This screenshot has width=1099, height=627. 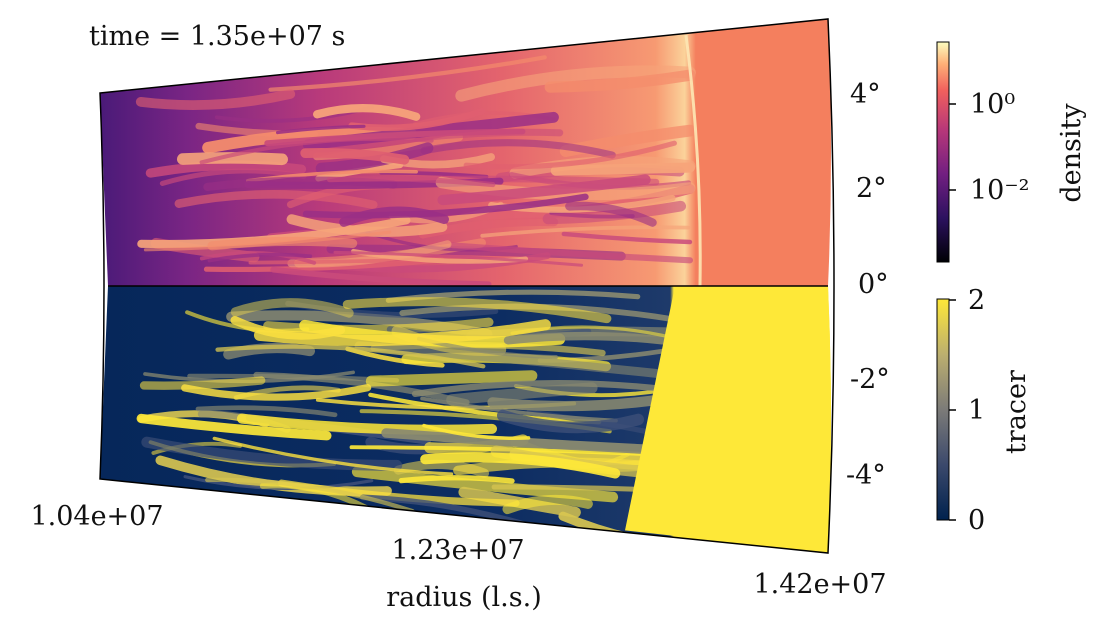 I want to click on tracer-colorbar-tick-label: 2, so click(x=976, y=300).